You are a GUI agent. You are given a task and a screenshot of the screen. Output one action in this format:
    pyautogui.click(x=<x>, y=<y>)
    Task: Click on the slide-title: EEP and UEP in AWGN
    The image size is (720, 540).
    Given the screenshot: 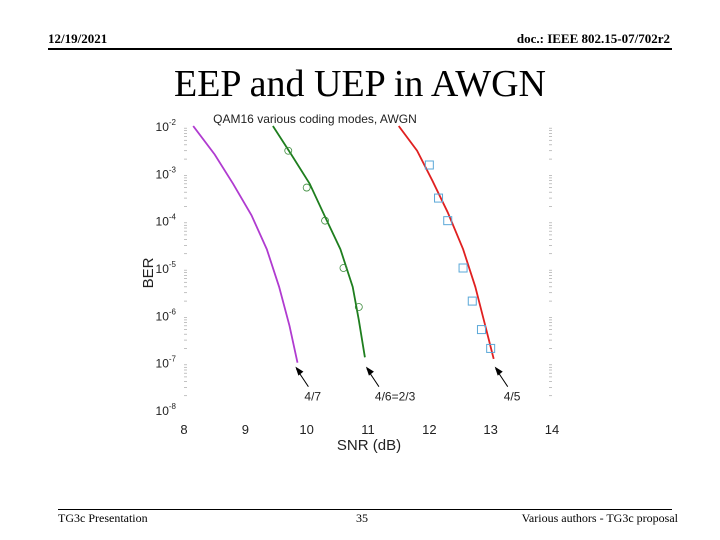 What is the action you would take?
    pyautogui.click(x=359, y=84)
    